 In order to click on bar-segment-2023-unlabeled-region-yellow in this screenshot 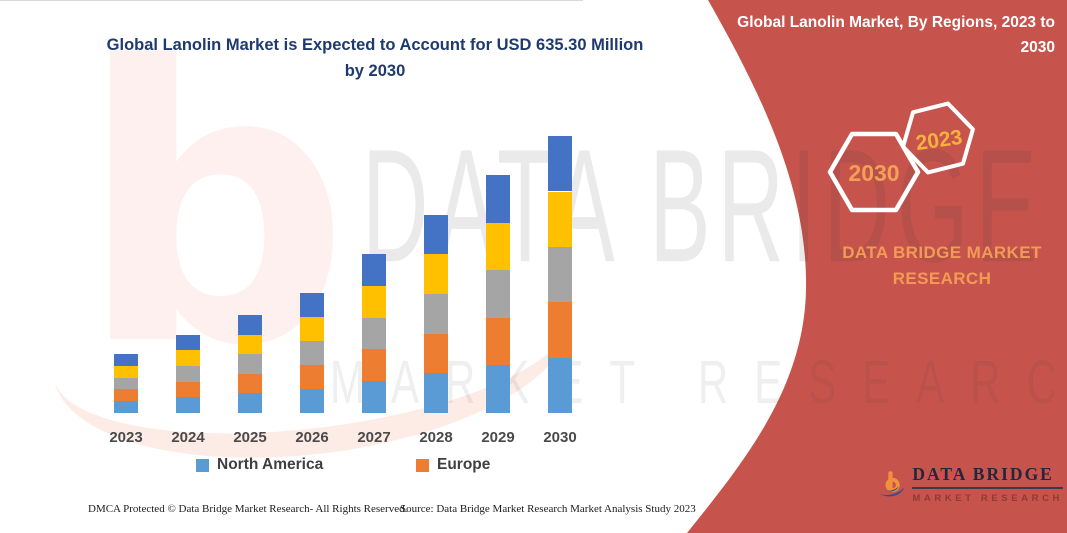, I will do `click(126, 371)`.